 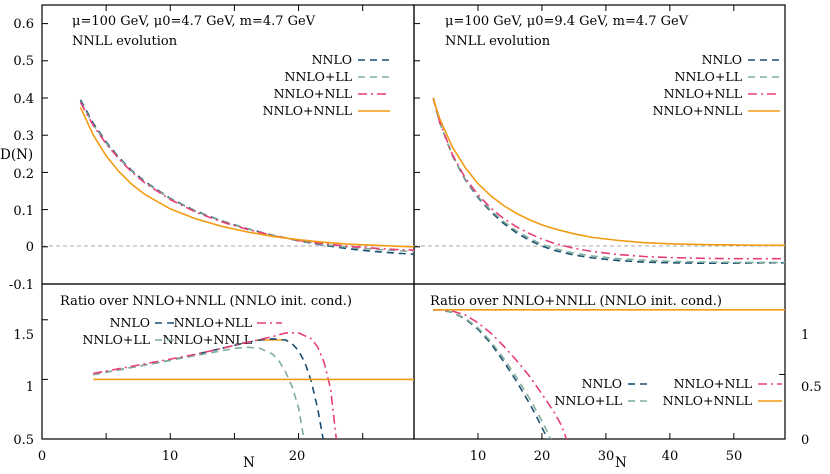 I want to click on legend-top-left-nnlo-nnll: NNLO+NNLL, so click(x=307, y=110).